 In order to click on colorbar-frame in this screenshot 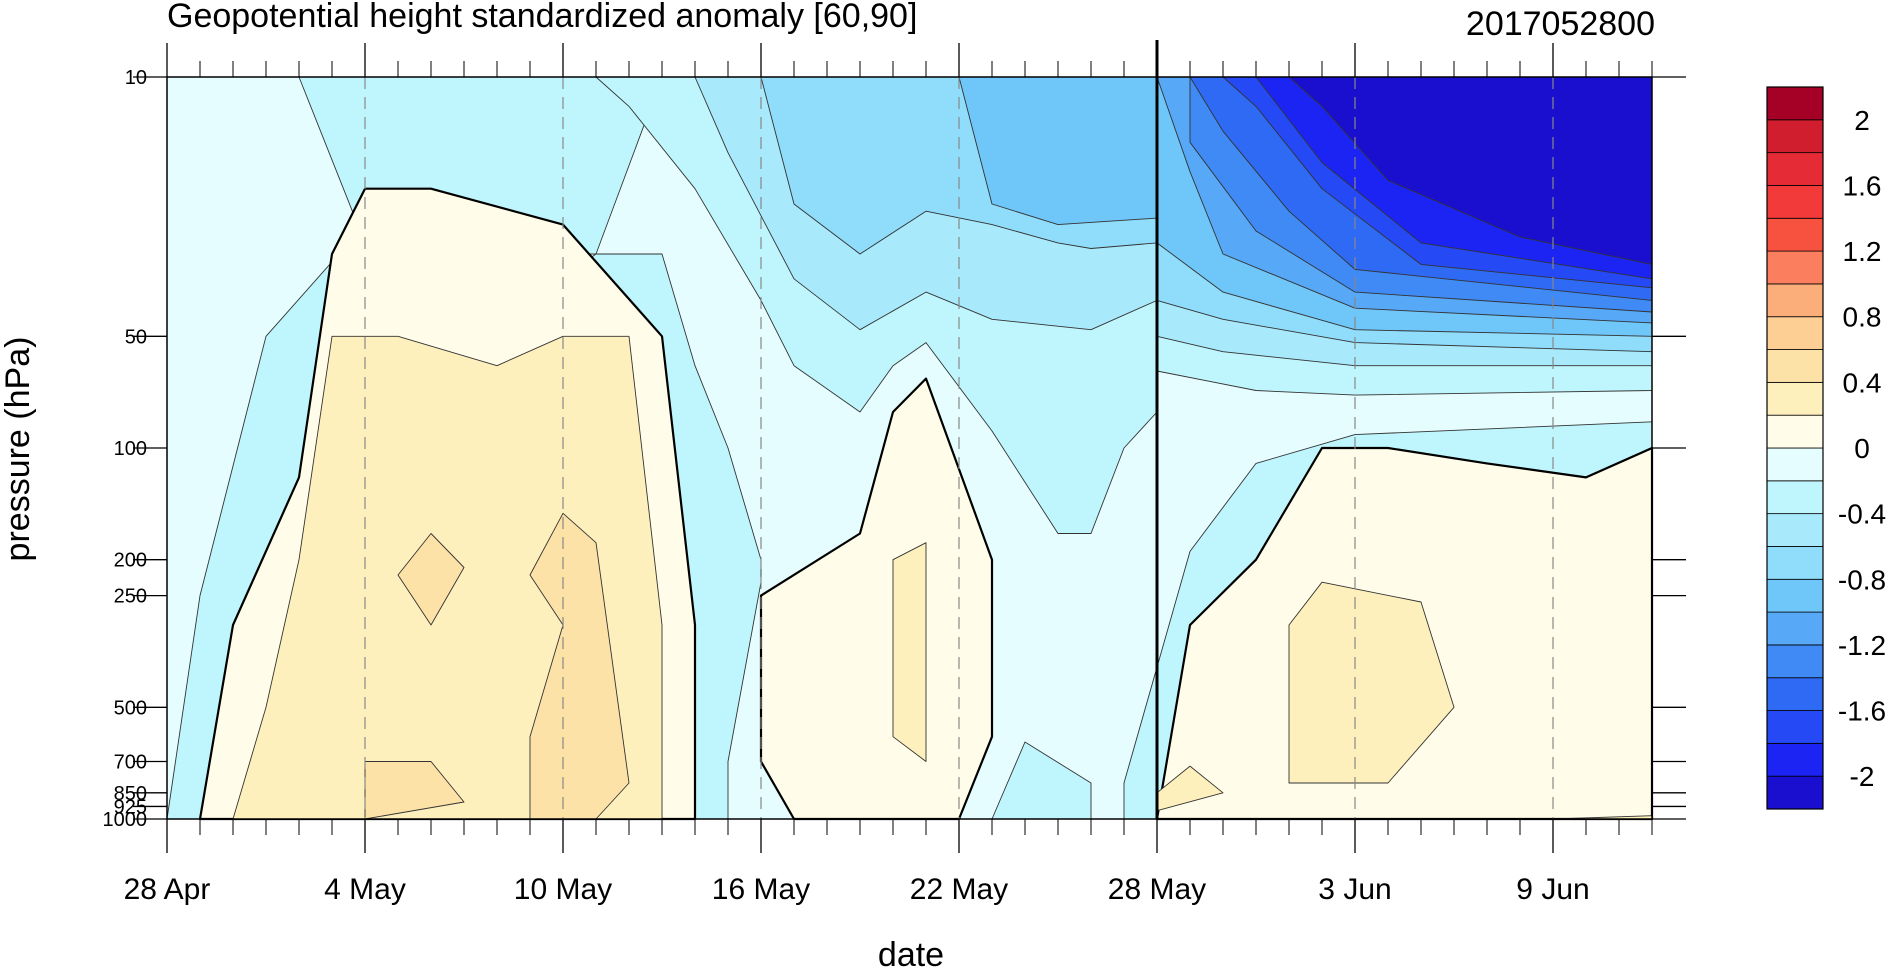, I will do `click(1795, 448)`.